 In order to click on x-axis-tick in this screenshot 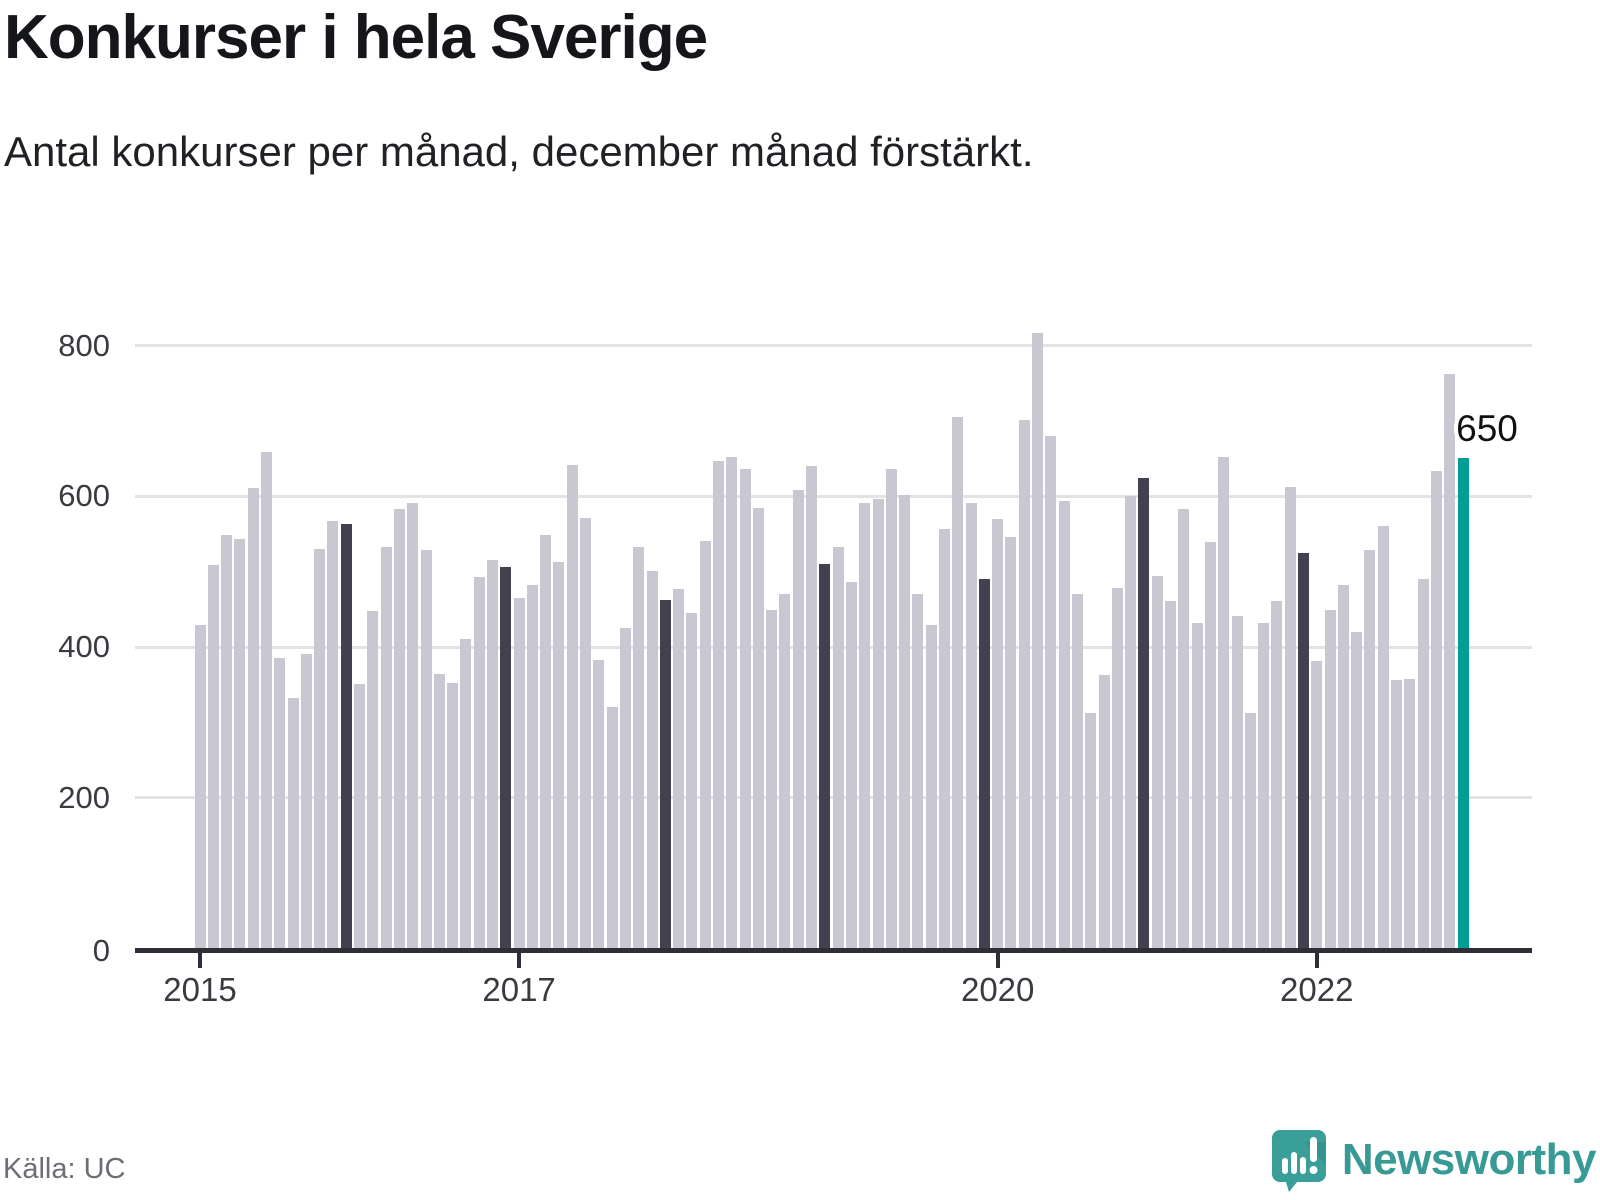, I will do `click(997, 960)`.